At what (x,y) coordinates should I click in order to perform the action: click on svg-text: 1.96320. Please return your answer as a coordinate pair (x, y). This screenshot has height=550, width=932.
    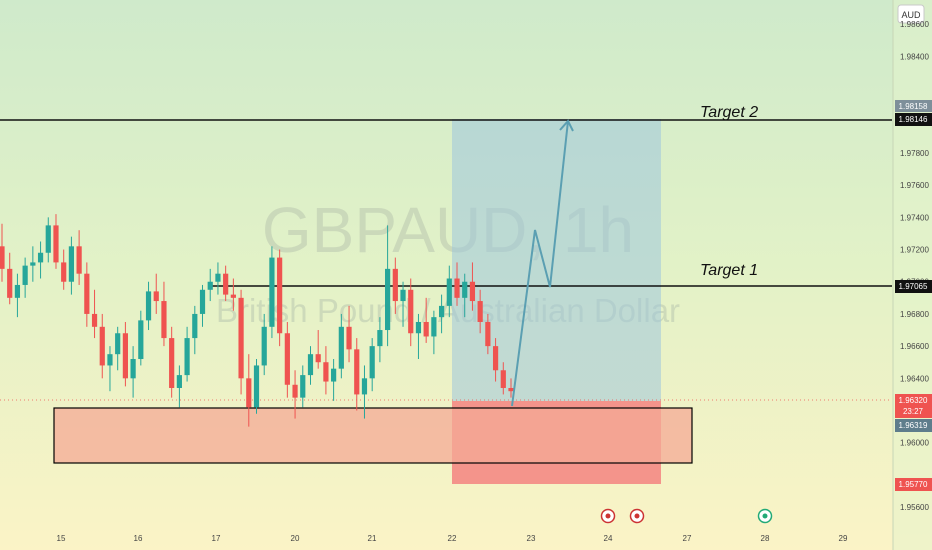
    Looking at the image, I should click on (913, 400).